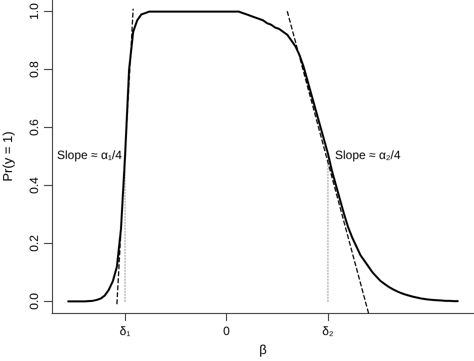 The height and width of the screenshot is (361, 474). Describe the element at coordinates (34, 69) in the screenshot. I see `y-tick-label: 0.8` at that location.